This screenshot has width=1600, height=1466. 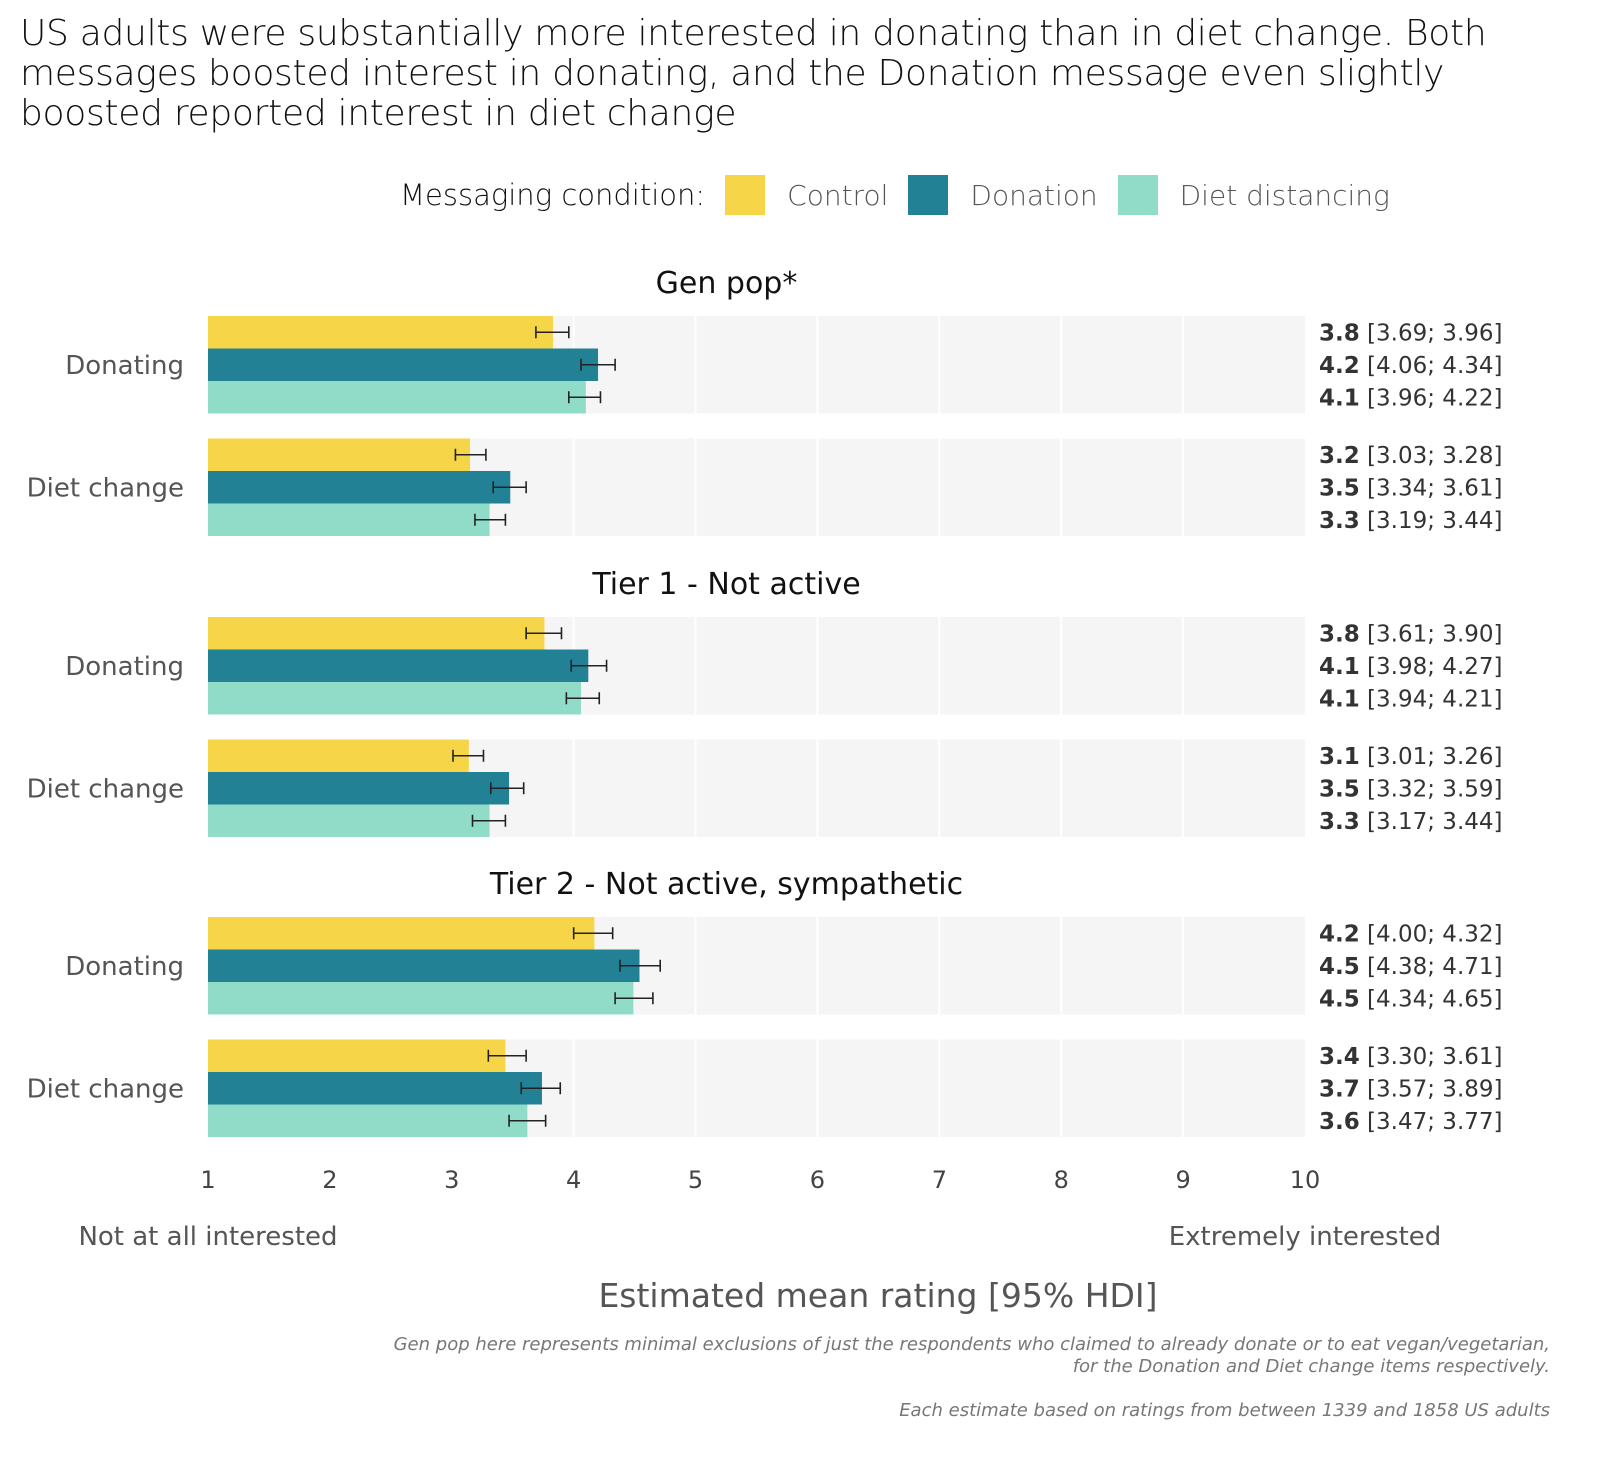 What do you see at coordinates (1182, 1180) in the screenshot?
I see `x-tick-label: 9` at bounding box center [1182, 1180].